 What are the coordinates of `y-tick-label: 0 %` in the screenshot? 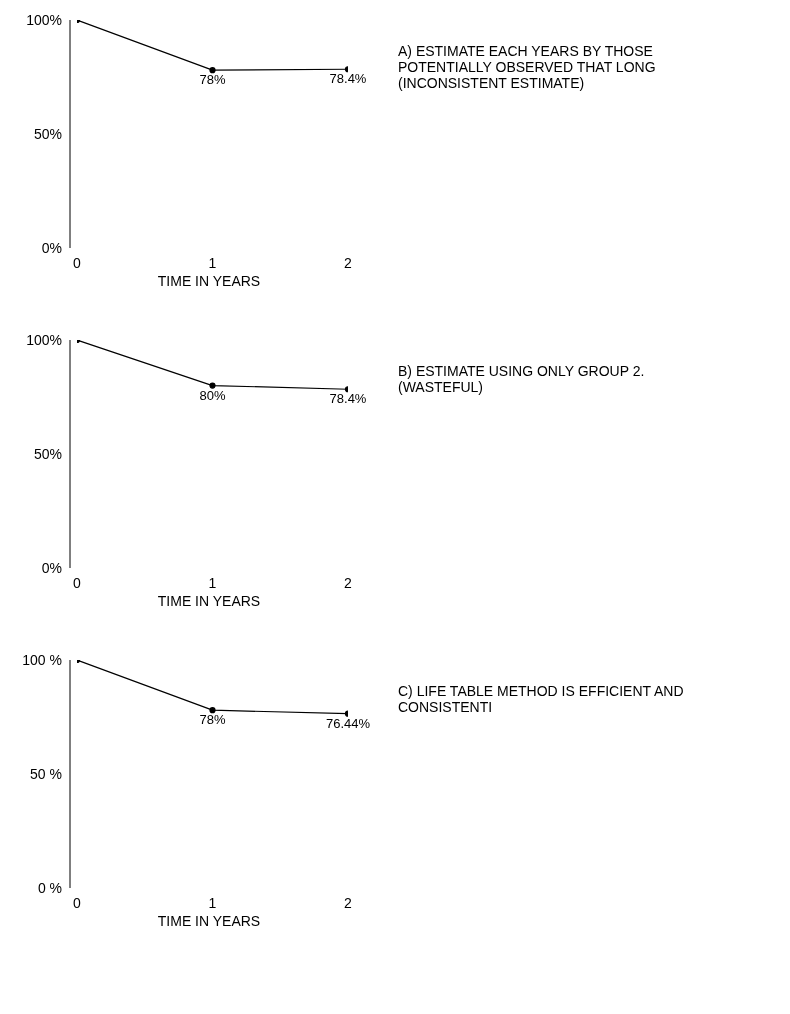 It's located at (49, 887).